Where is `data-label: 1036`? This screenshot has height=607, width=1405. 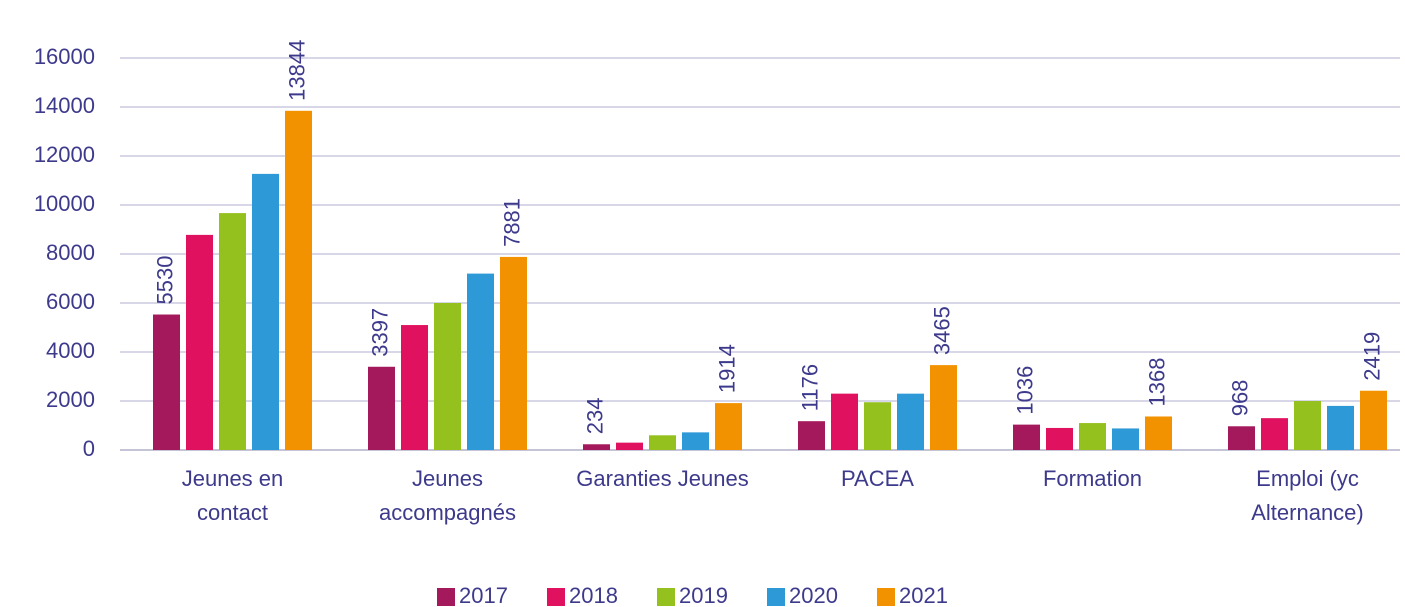
data-label: 1036 is located at coordinates (1024, 390).